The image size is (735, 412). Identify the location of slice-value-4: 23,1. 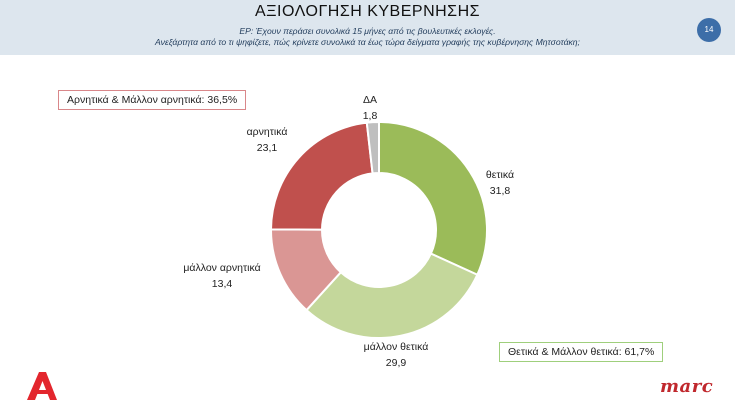
(267, 148).